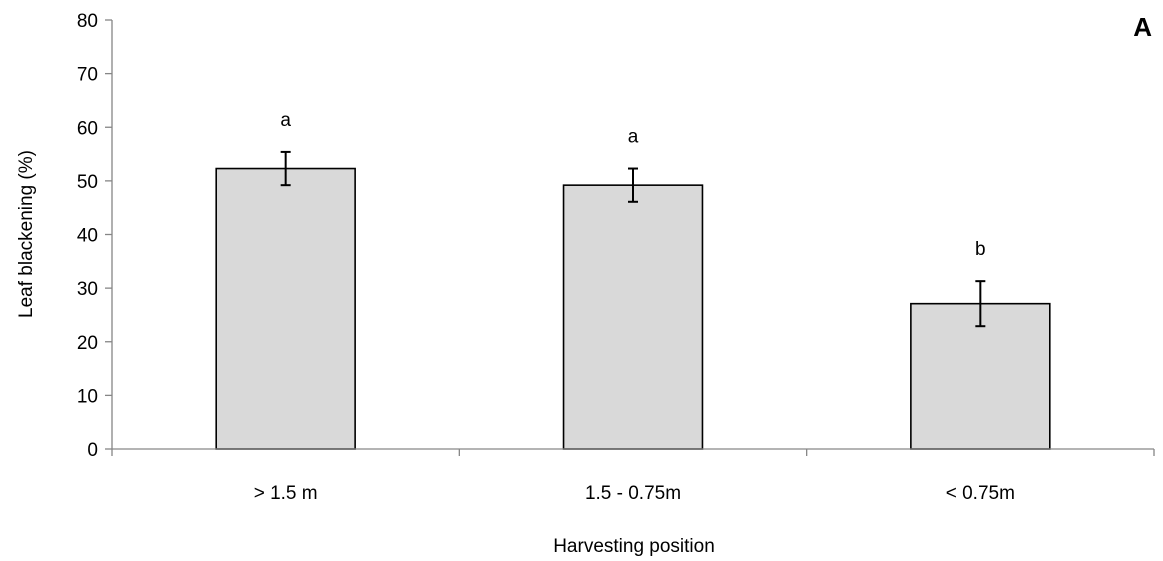 Image resolution: width=1163 pixels, height=561 pixels. I want to click on y-tick-label: 70, so click(87, 75).